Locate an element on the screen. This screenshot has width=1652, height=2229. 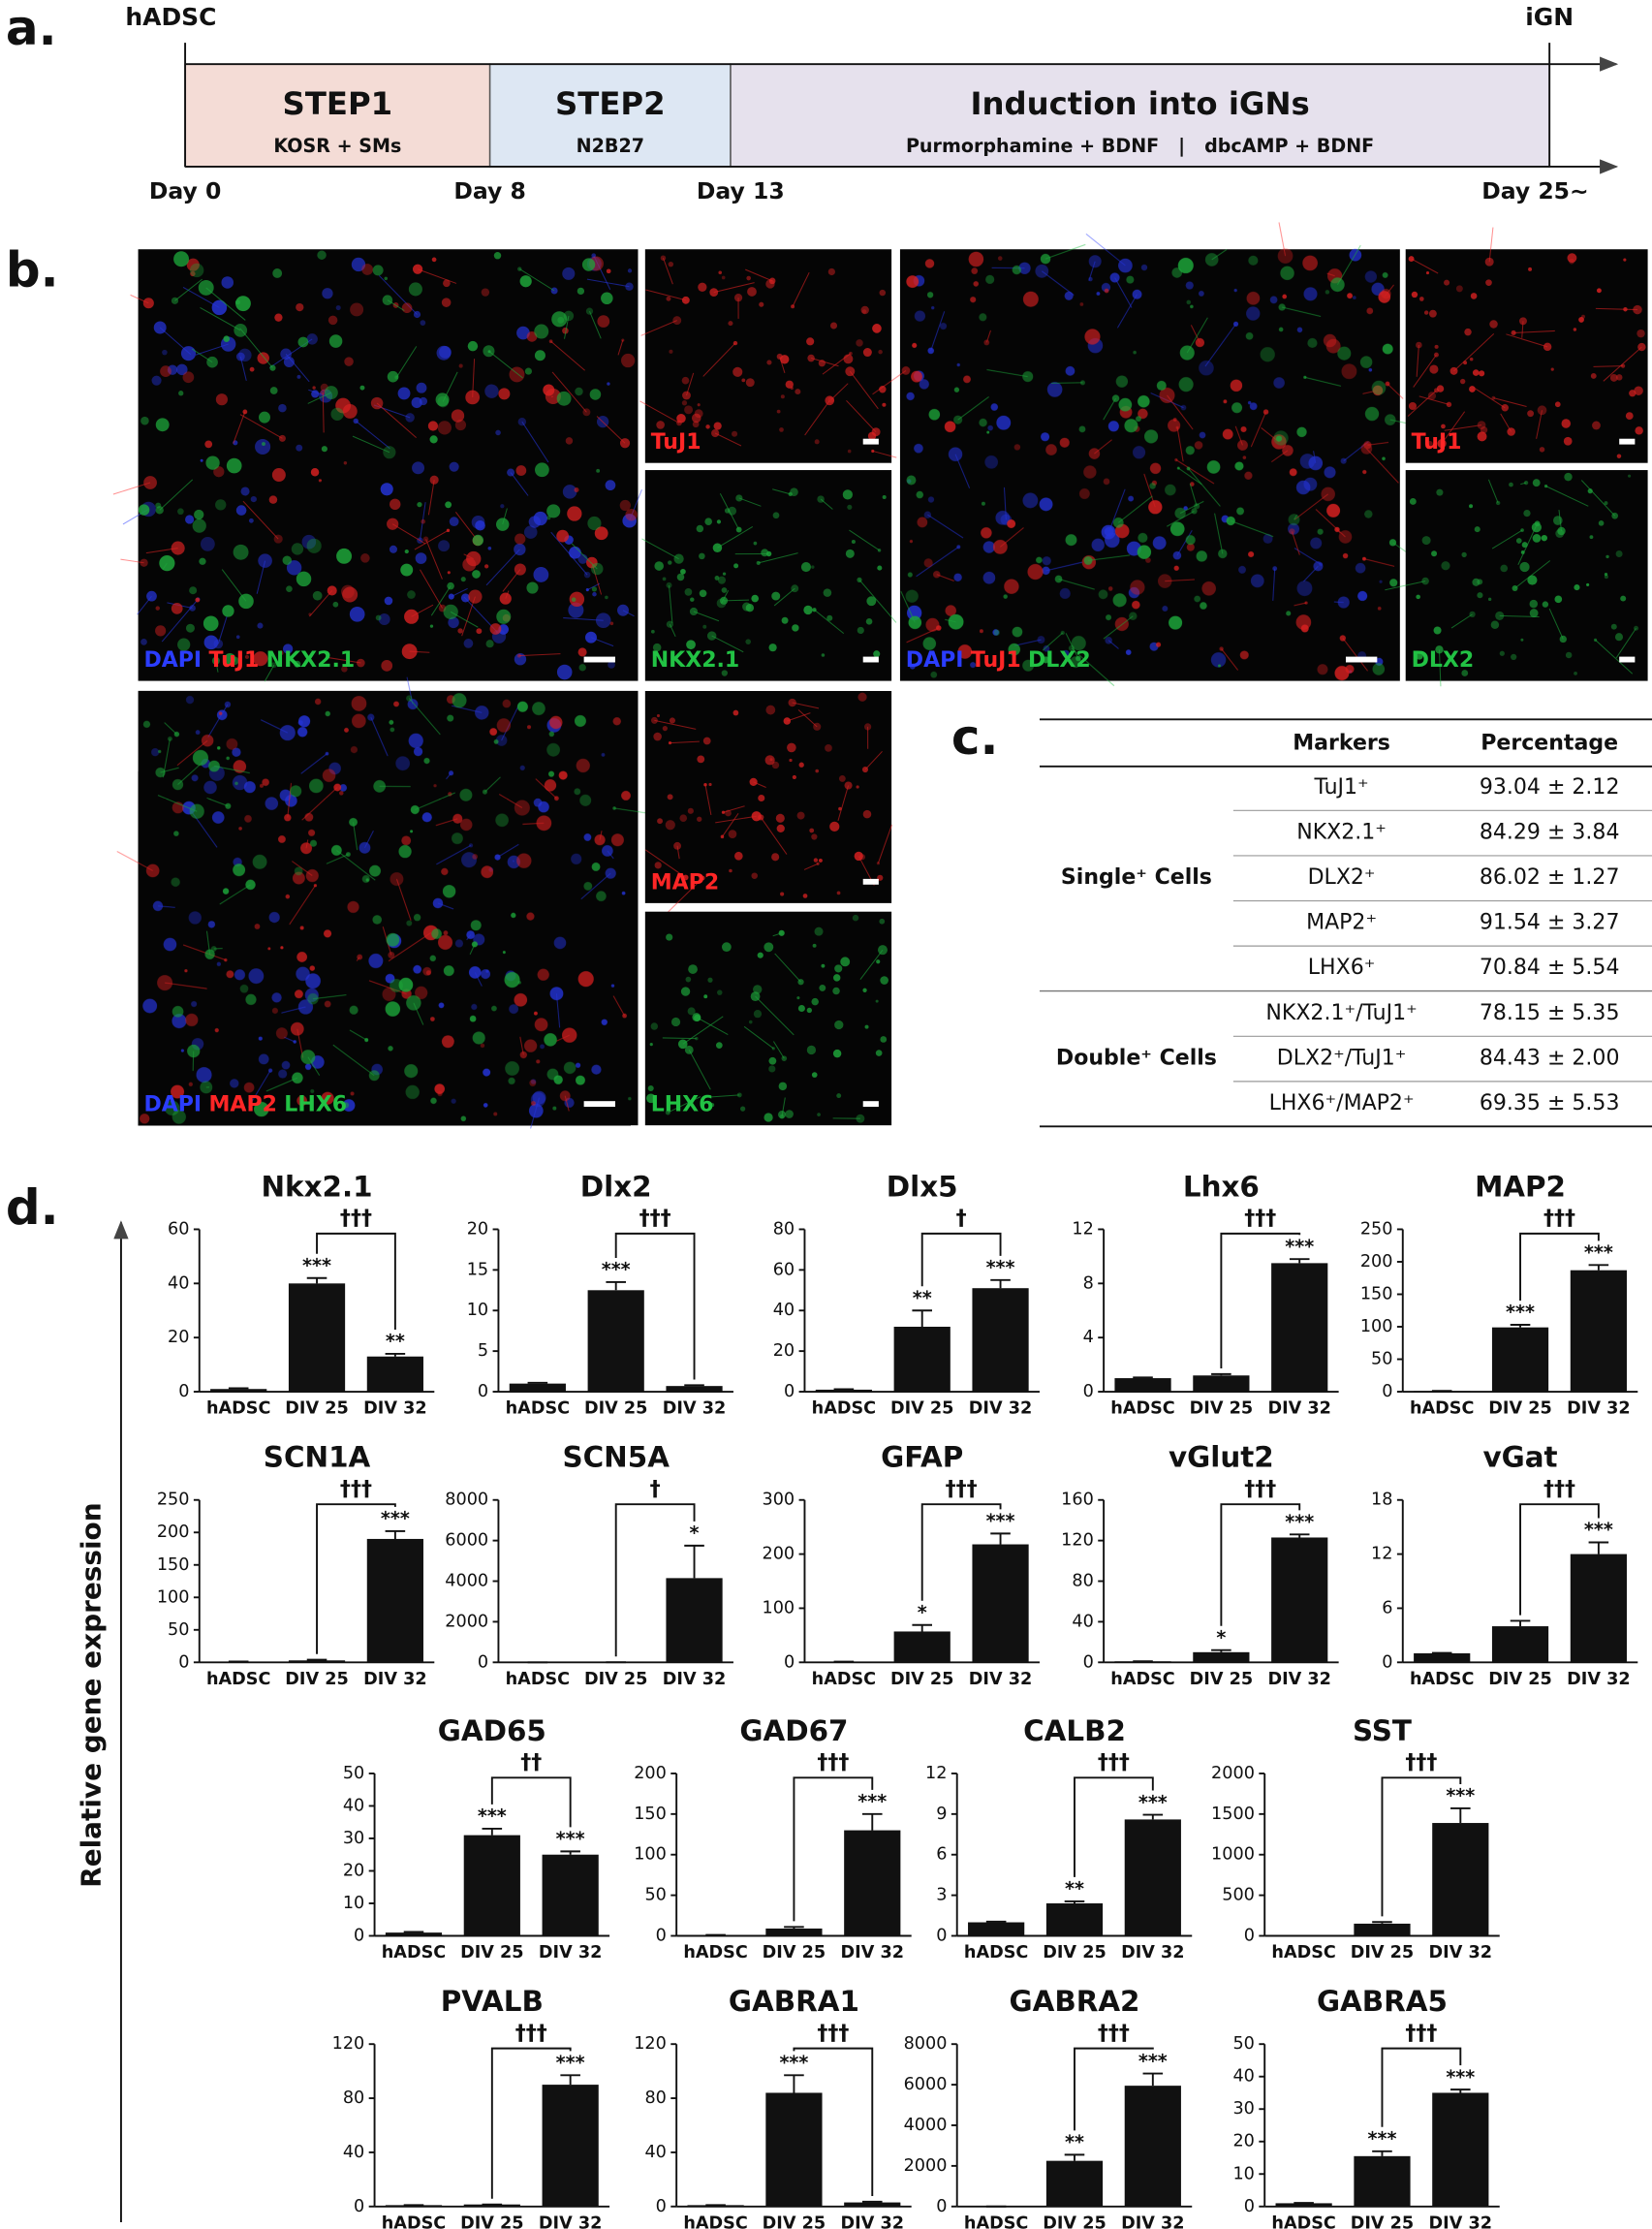
stain-word: TuJ1 is located at coordinates (996, 660).